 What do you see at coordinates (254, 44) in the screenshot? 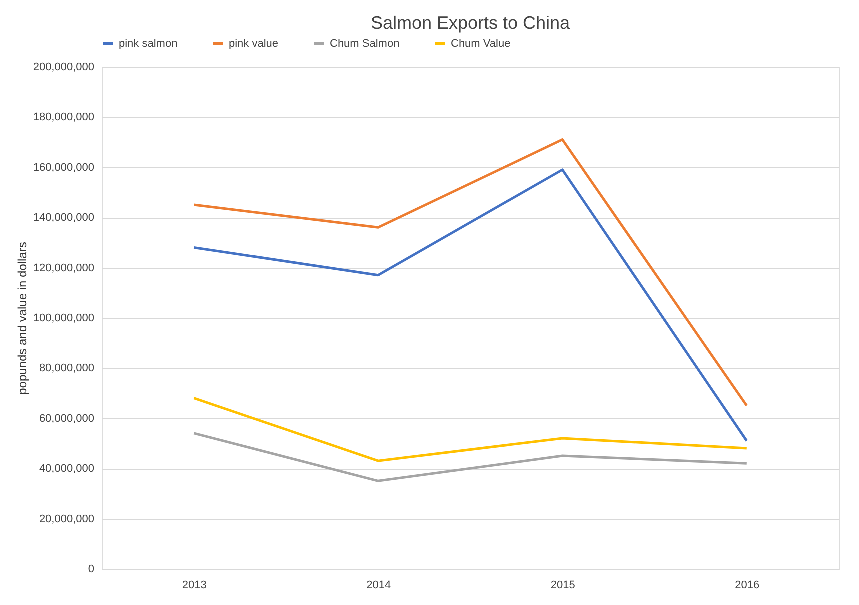
I see `legend-label: pink value` at bounding box center [254, 44].